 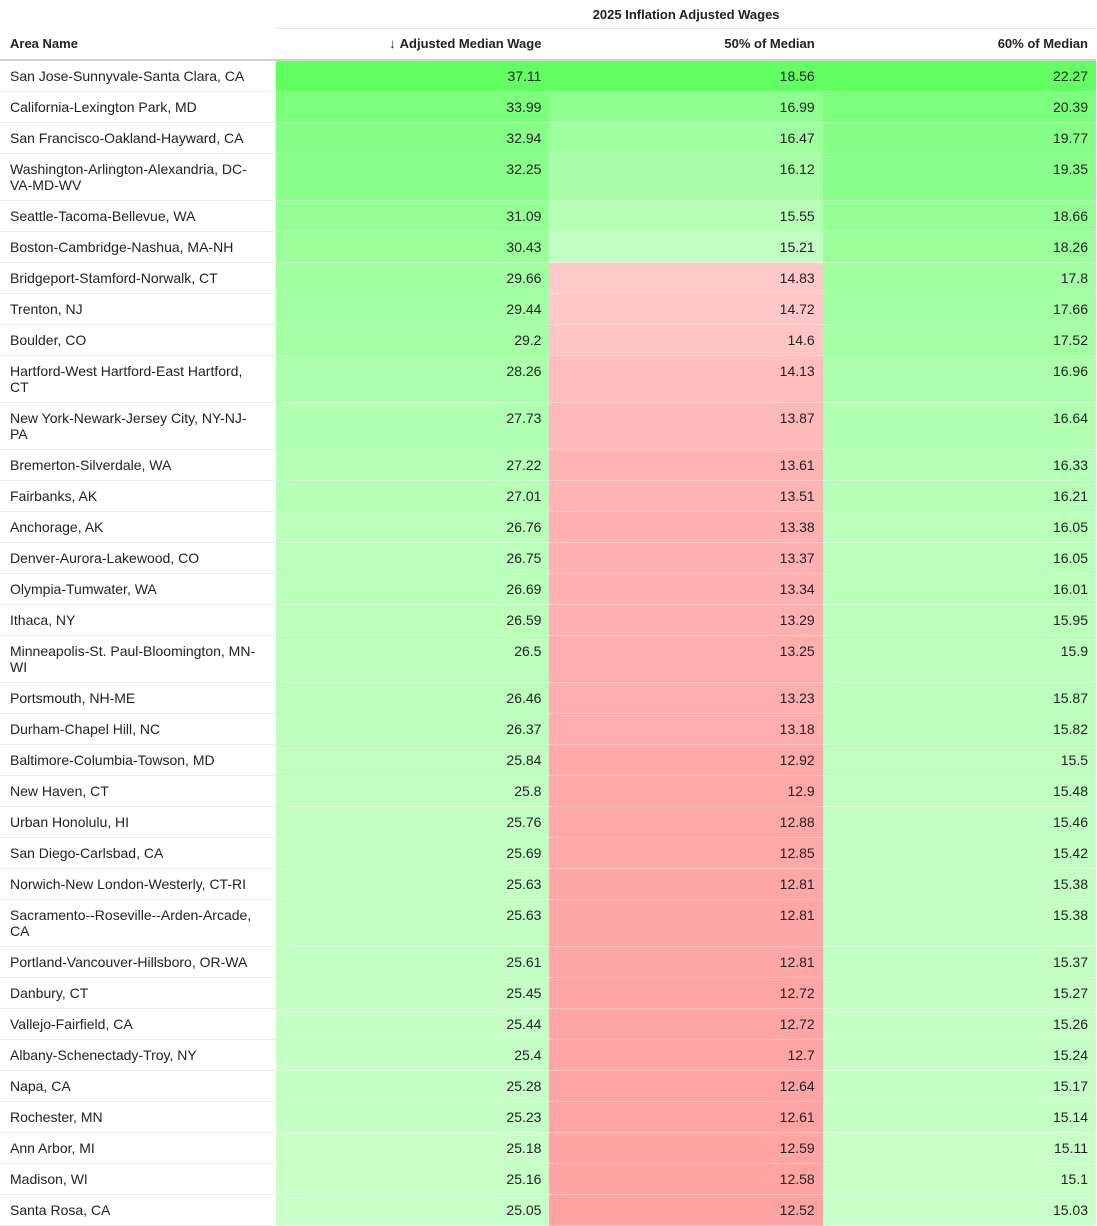 I want to click on cell-60-percent-of-median: 17.66, so click(x=959, y=309).